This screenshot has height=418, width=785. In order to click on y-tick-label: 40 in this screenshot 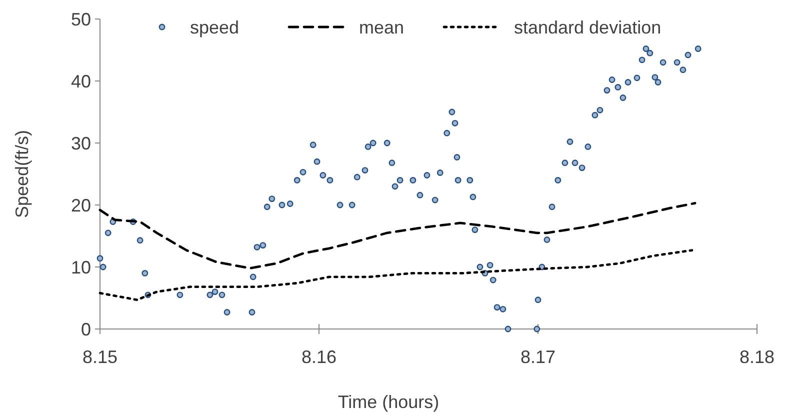, I will do `click(80, 81)`.